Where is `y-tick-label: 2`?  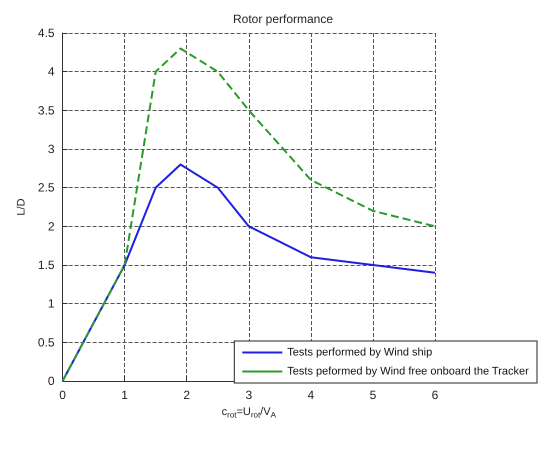
y-tick-label: 2 is located at coordinates (51, 226).